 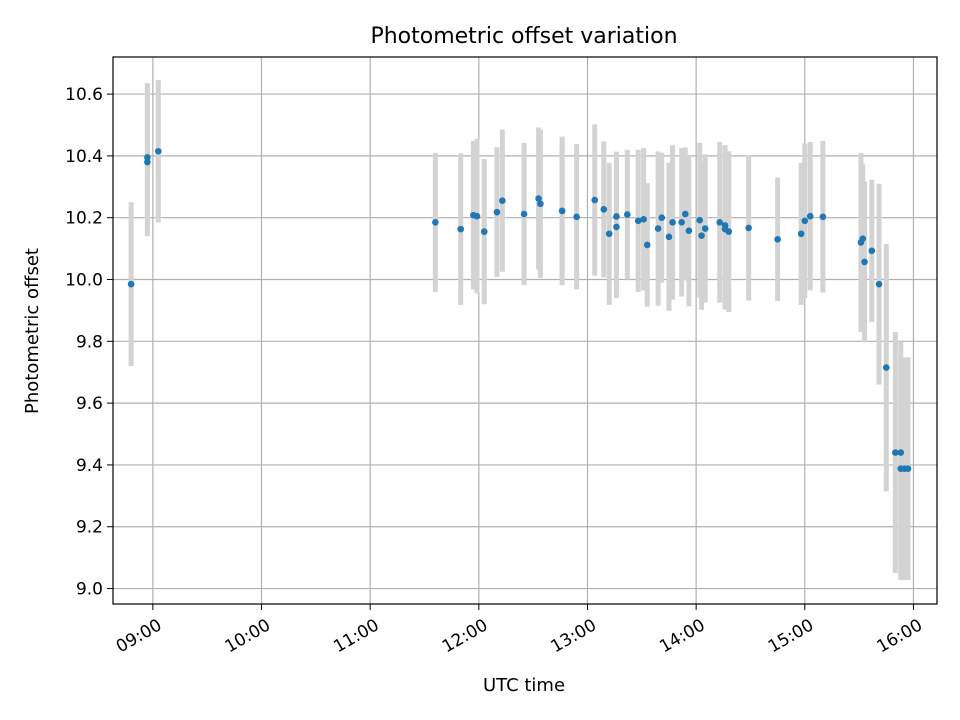 What do you see at coordinates (524, 685) in the screenshot?
I see `x-axis-label: UTC time` at bounding box center [524, 685].